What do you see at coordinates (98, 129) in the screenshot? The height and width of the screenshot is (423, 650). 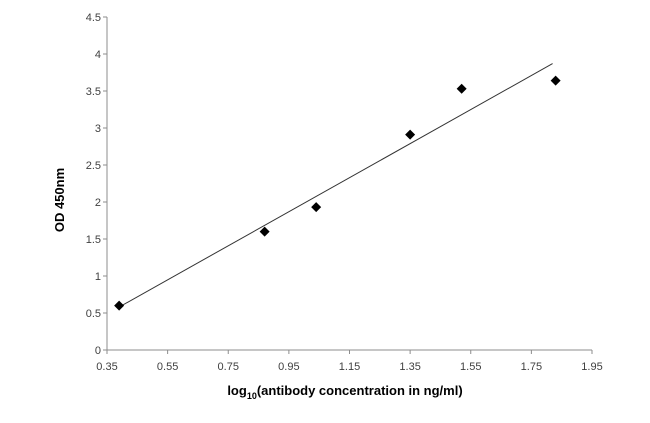 I see `y-tick-label: 3` at bounding box center [98, 129].